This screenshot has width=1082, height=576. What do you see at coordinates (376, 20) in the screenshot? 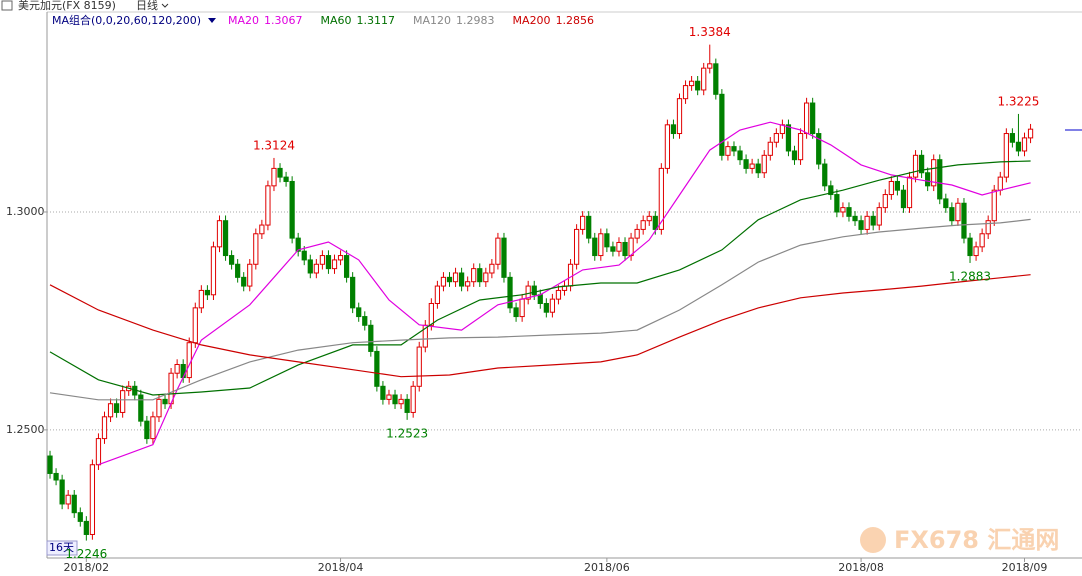
I see `legend-value: 1.3117` at bounding box center [376, 20].